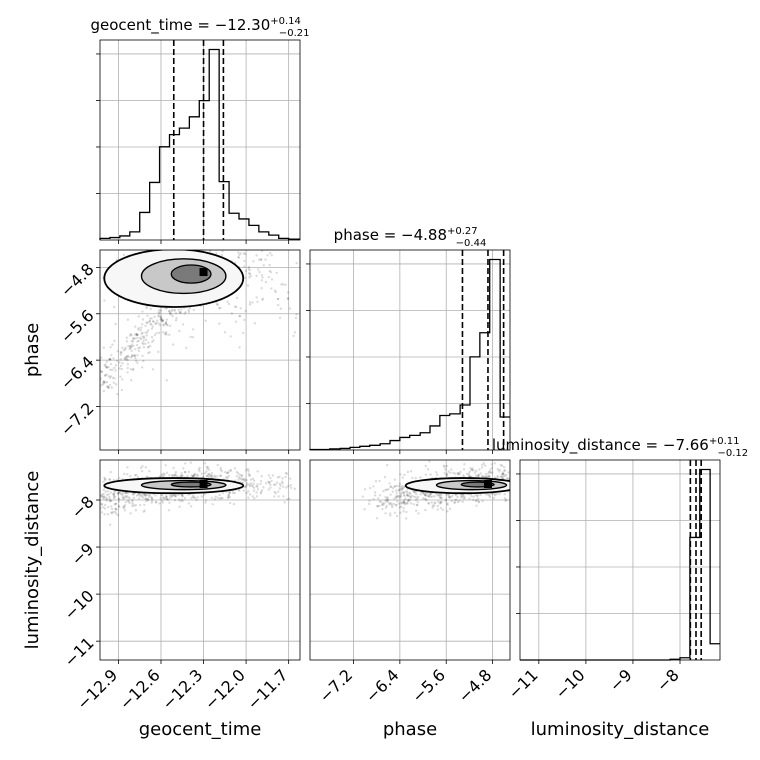  What do you see at coordinates (408, 340) in the screenshot?
I see `diag-panel-phase: phase = −4.88+0.27 −0.44` at bounding box center [408, 340].